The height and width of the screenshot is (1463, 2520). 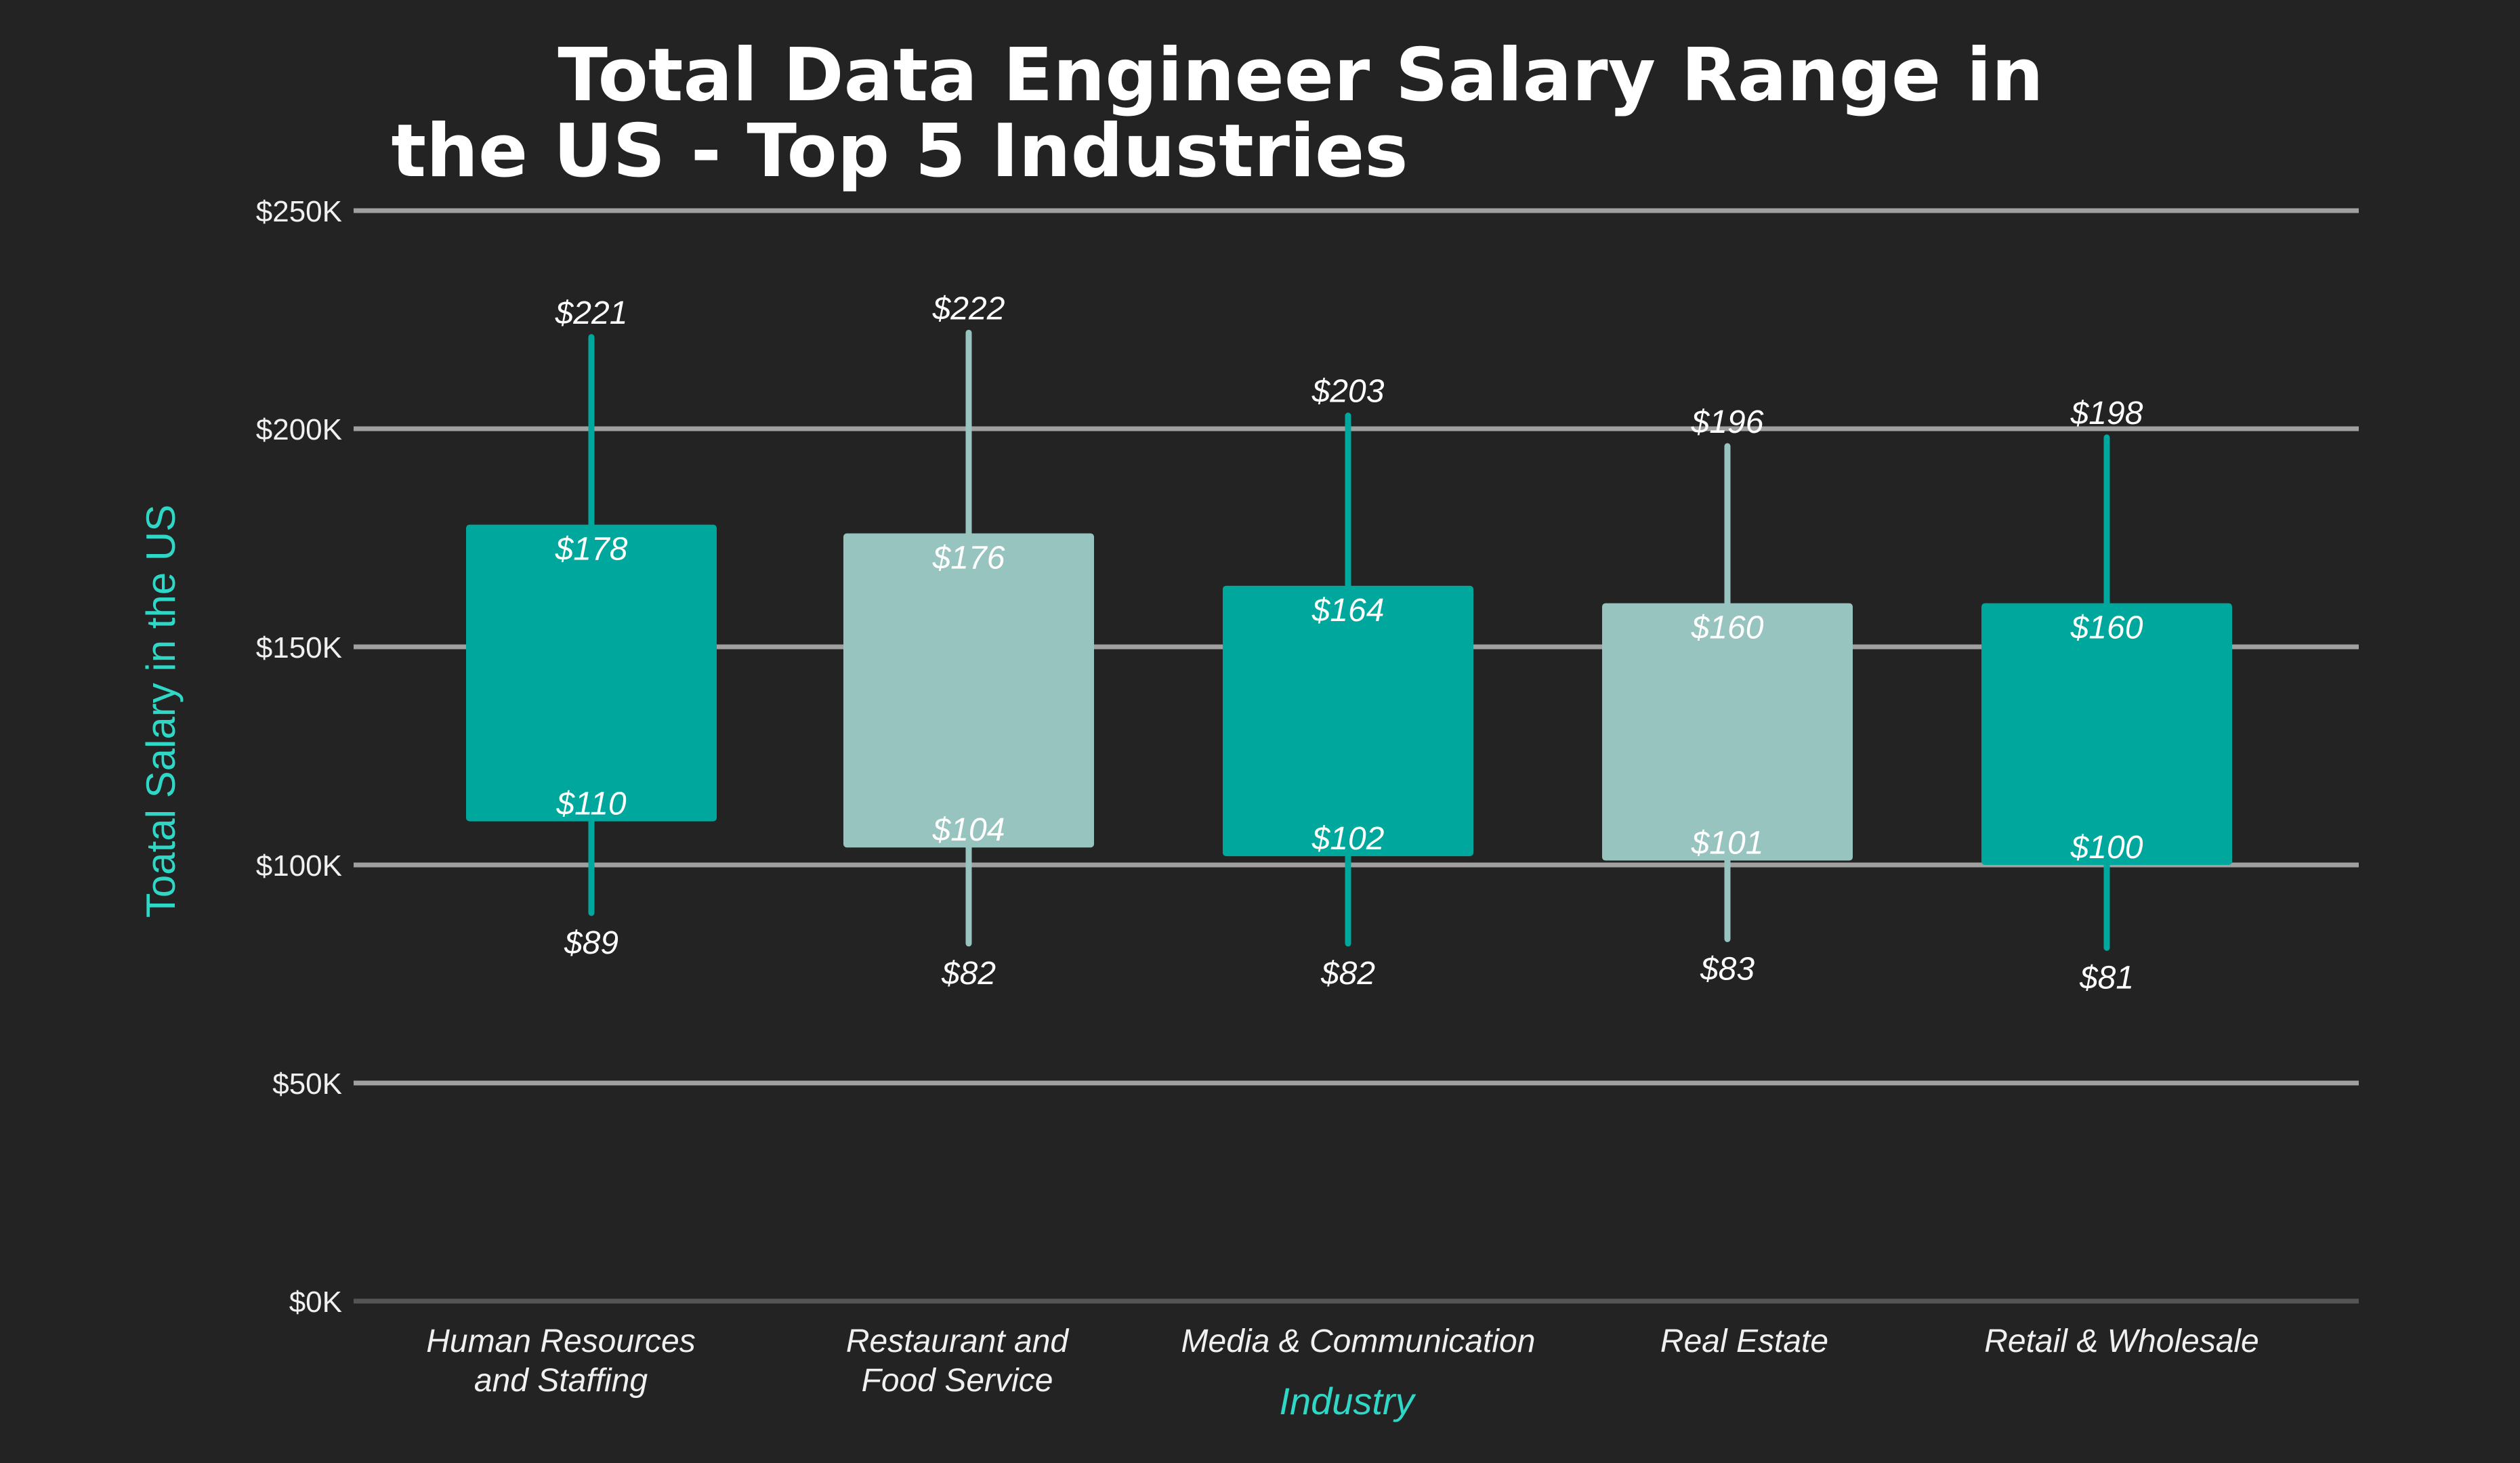 I want to click on max-label: $222, so click(x=969, y=308).